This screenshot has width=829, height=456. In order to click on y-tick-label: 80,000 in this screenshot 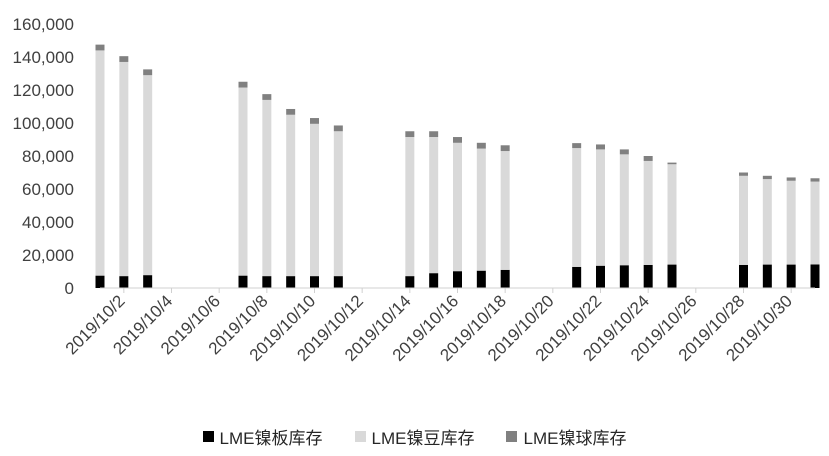, I will do `click(48, 156)`.